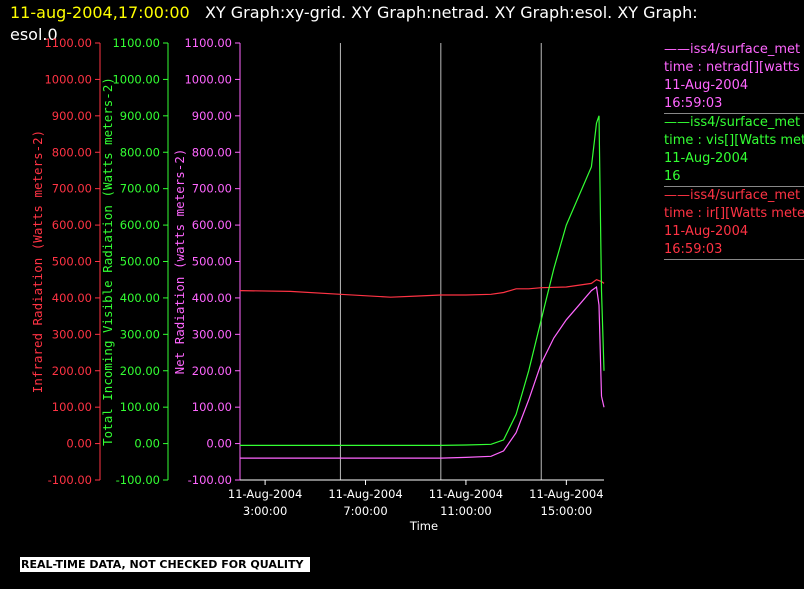 This screenshot has height=589, width=804. Describe the element at coordinates (140, 298) in the screenshot. I see `vis-tick-label: 400.00` at that location.